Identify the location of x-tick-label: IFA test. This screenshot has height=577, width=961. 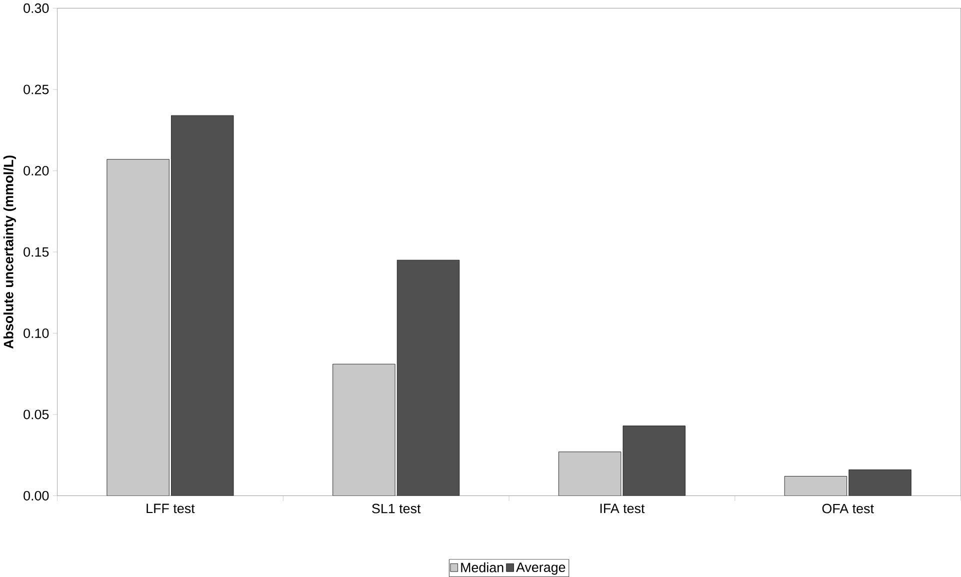
(622, 509).